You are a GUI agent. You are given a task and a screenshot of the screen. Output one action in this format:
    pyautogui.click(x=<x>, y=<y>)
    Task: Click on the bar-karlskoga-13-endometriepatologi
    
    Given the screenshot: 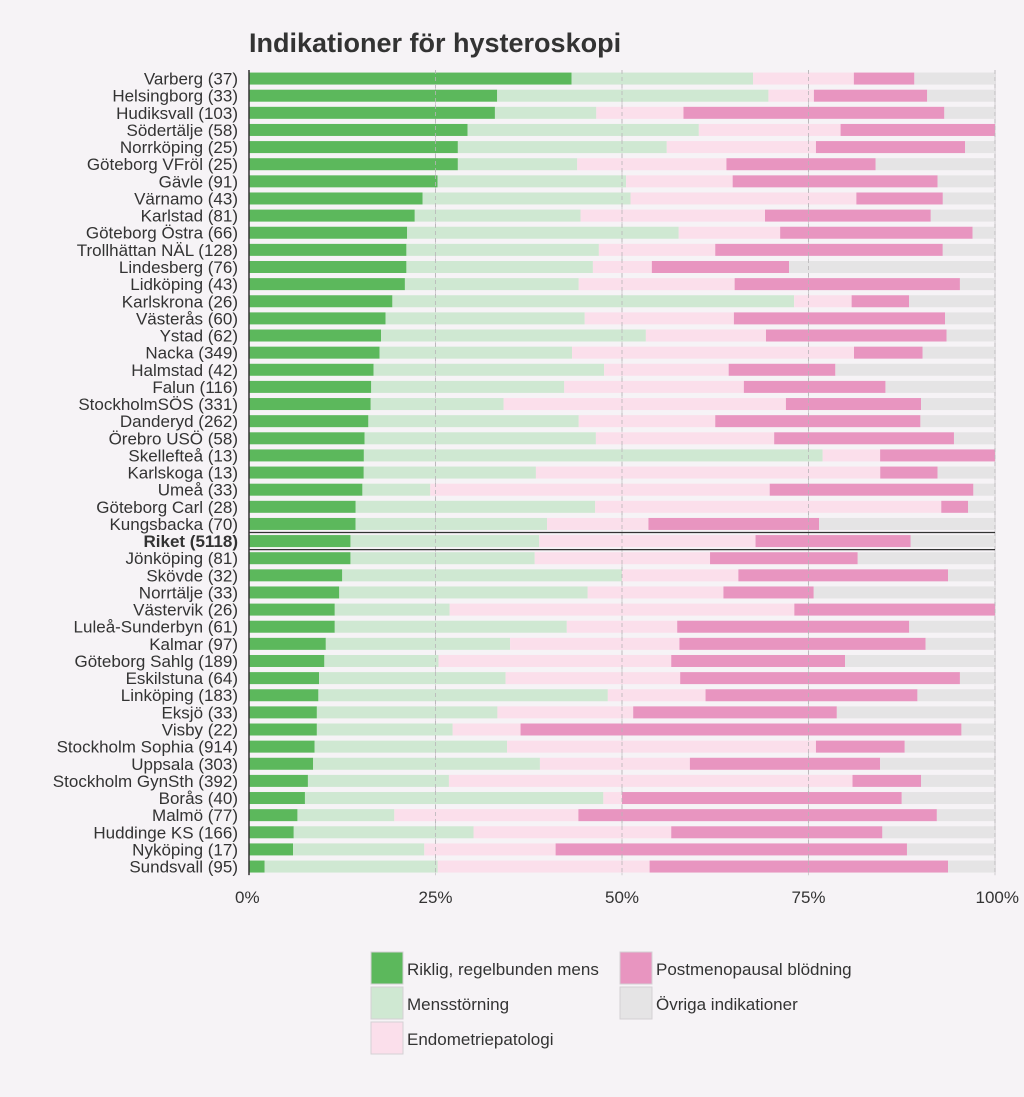 What is the action you would take?
    pyautogui.click(x=708, y=472)
    